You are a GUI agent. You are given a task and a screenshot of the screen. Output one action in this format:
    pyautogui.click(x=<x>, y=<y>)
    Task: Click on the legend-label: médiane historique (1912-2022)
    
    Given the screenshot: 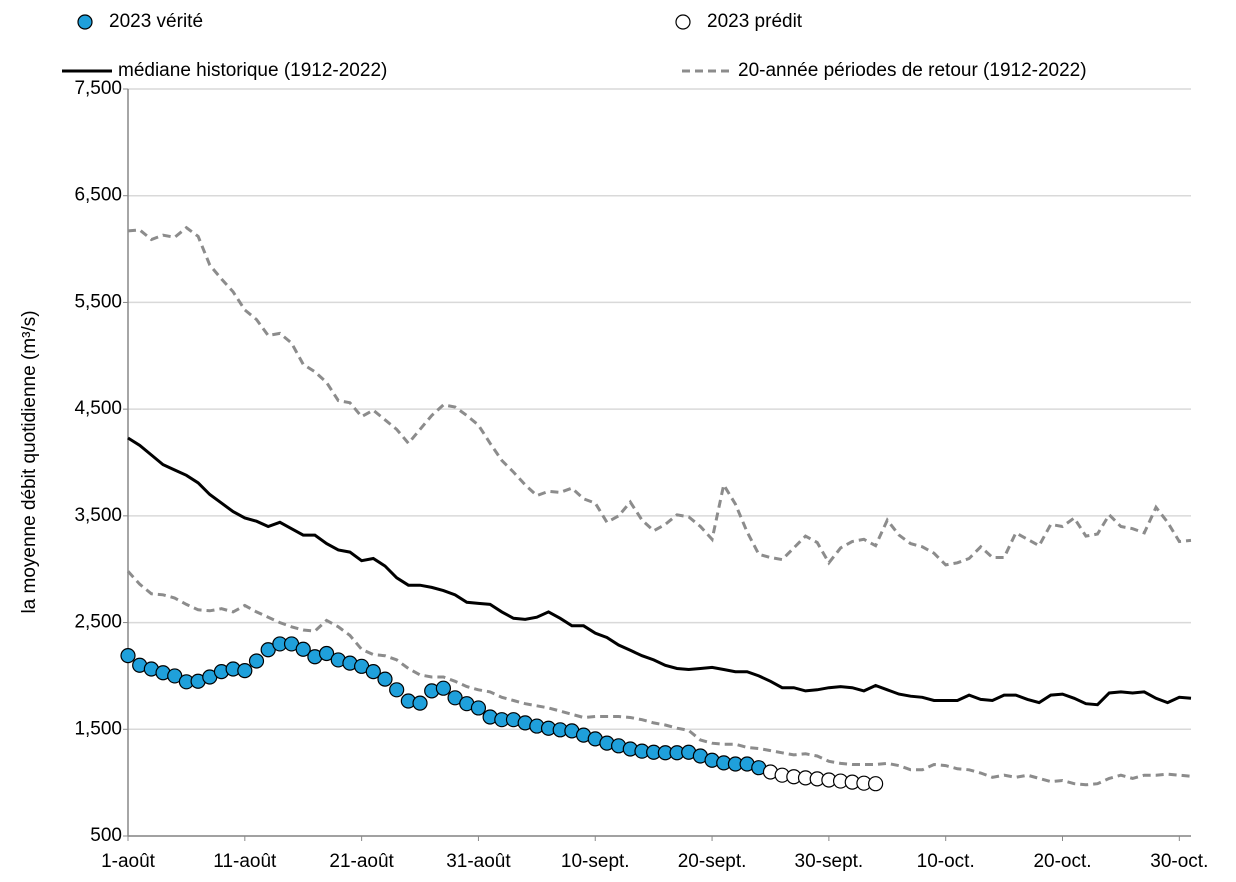 What is the action you would take?
    pyautogui.click(x=252, y=70)
    